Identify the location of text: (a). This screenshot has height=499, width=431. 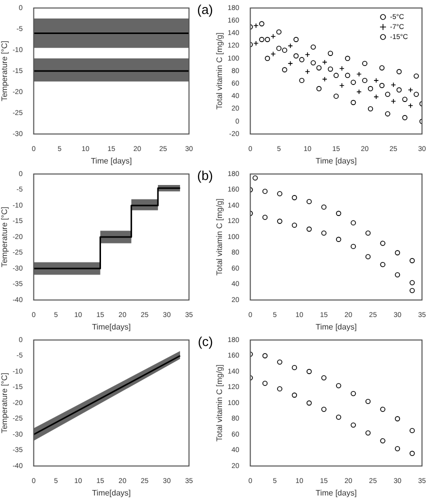
(205, 10).